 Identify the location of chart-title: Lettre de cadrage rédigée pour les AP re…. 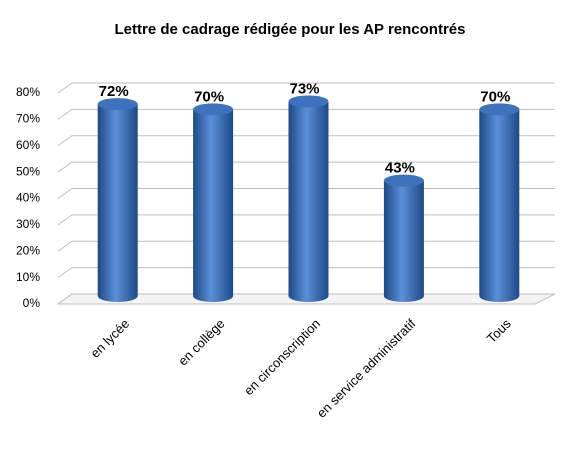
(290, 29).